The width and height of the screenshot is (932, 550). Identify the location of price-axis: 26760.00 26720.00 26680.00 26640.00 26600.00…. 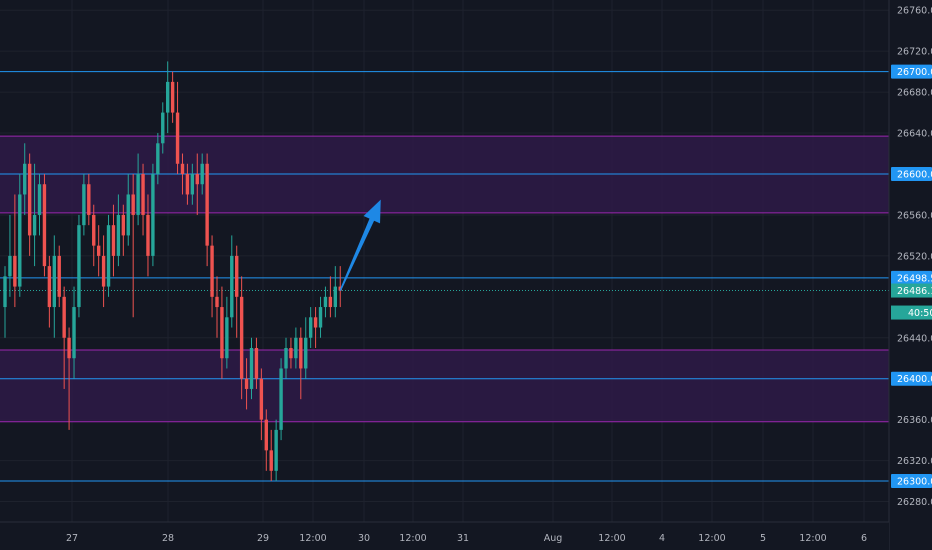
(910, 275).